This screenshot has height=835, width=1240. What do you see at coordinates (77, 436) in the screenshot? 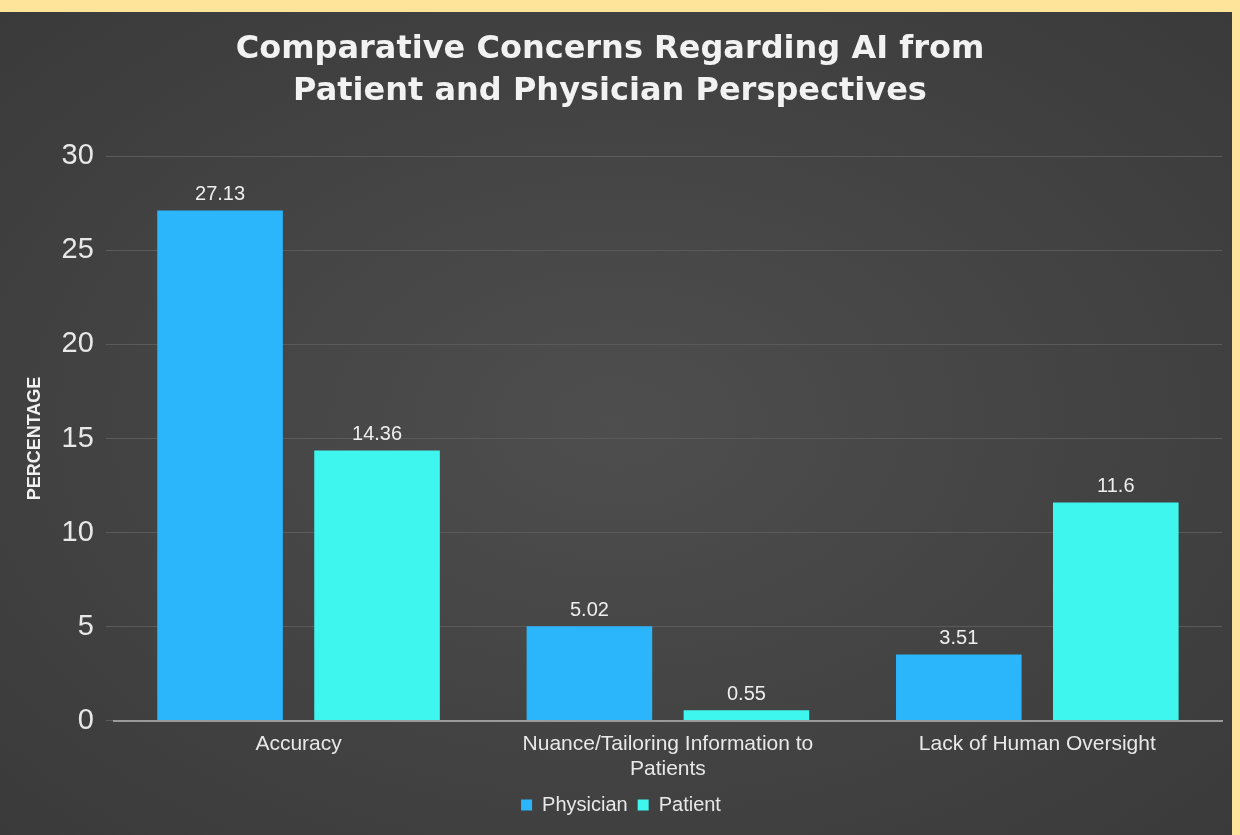
I see `y-tick-label: 15` at bounding box center [77, 436].